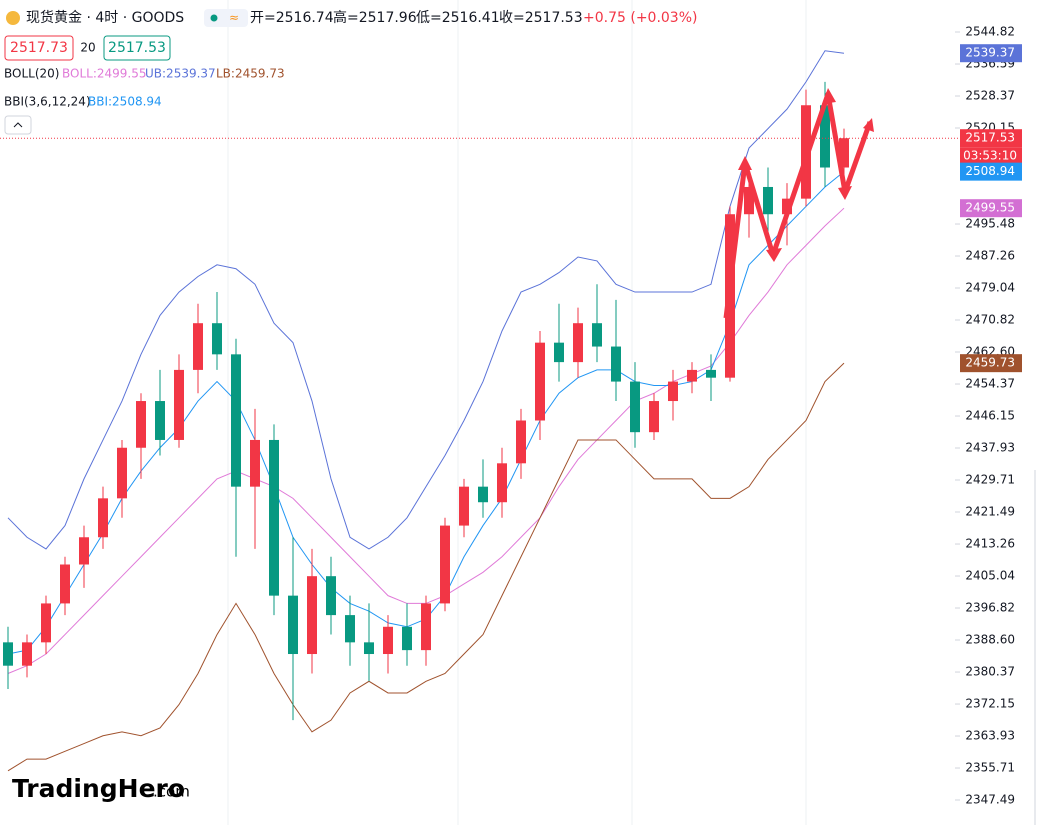 This screenshot has height=825, width=1047. Describe the element at coordinates (180, 74) in the screenshot. I see `ub-value: UB:2539.37` at that location.